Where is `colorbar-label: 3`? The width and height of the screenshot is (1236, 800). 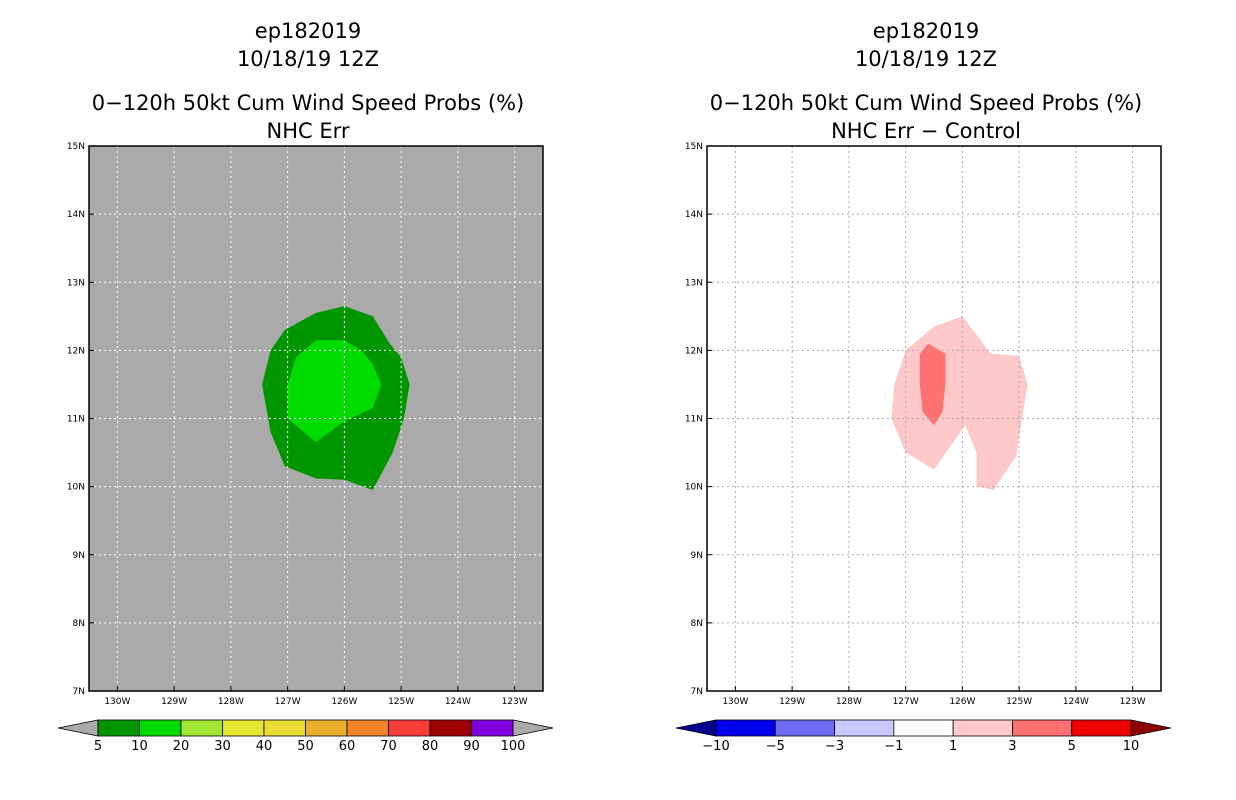 colorbar-label: 3 is located at coordinates (1012, 746).